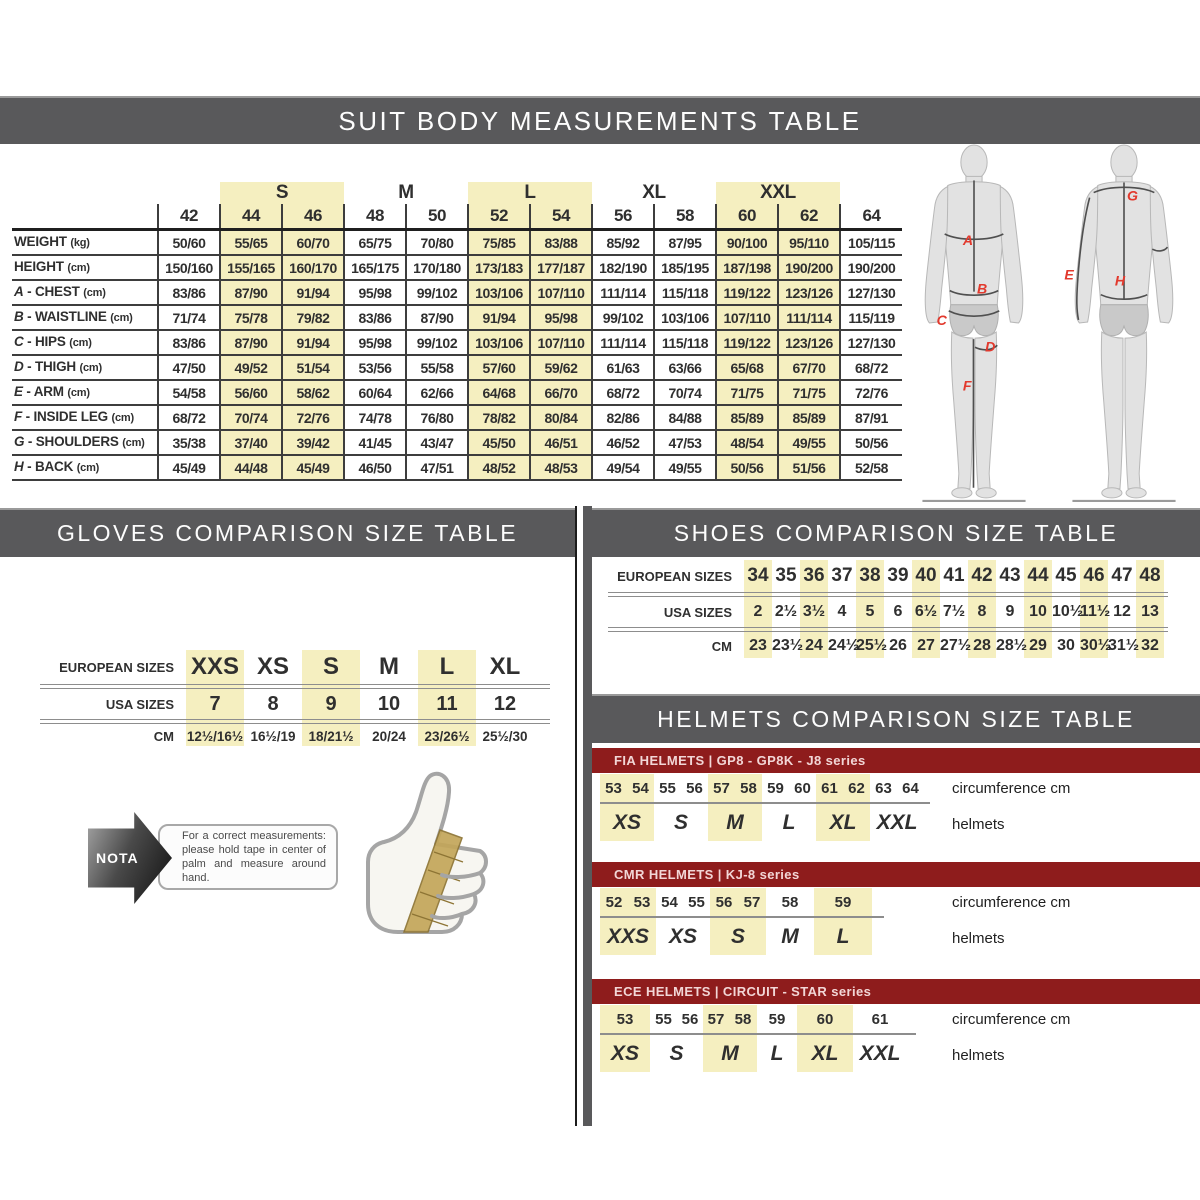 This screenshot has width=1200, height=1200. What do you see at coordinates (758, 575) in the screenshot?
I see `european-value: 34` at bounding box center [758, 575].